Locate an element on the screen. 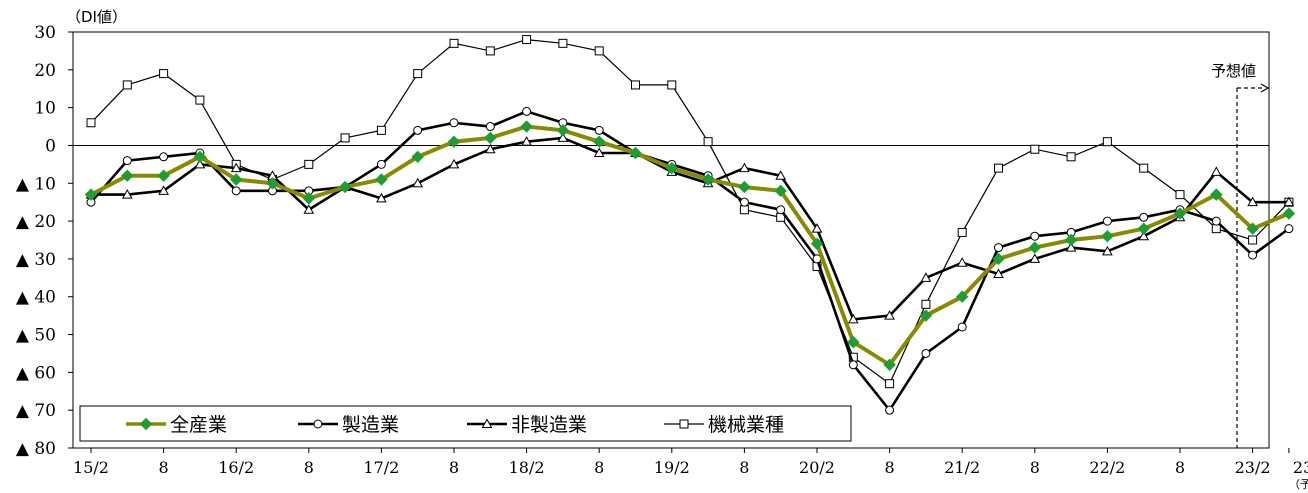  x-tick-label: 23/2 is located at coordinates (1253, 467).